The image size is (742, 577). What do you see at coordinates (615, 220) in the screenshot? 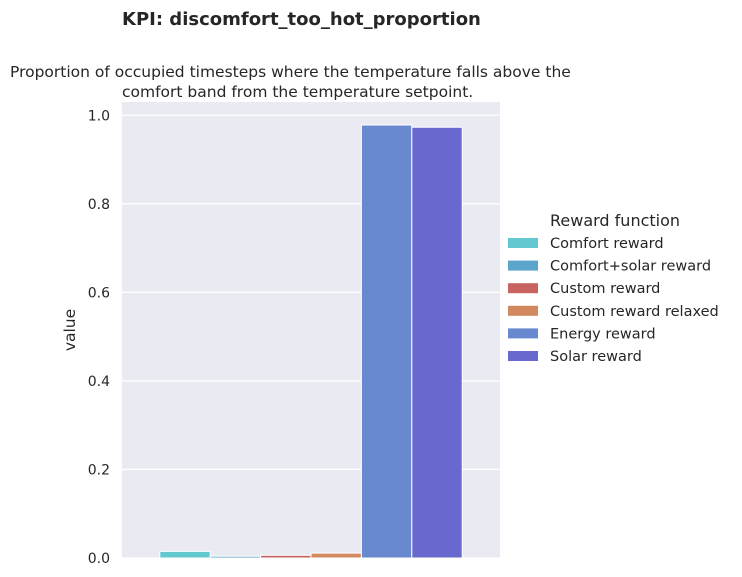
I see `legend-title: Reward function` at bounding box center [615, 220].